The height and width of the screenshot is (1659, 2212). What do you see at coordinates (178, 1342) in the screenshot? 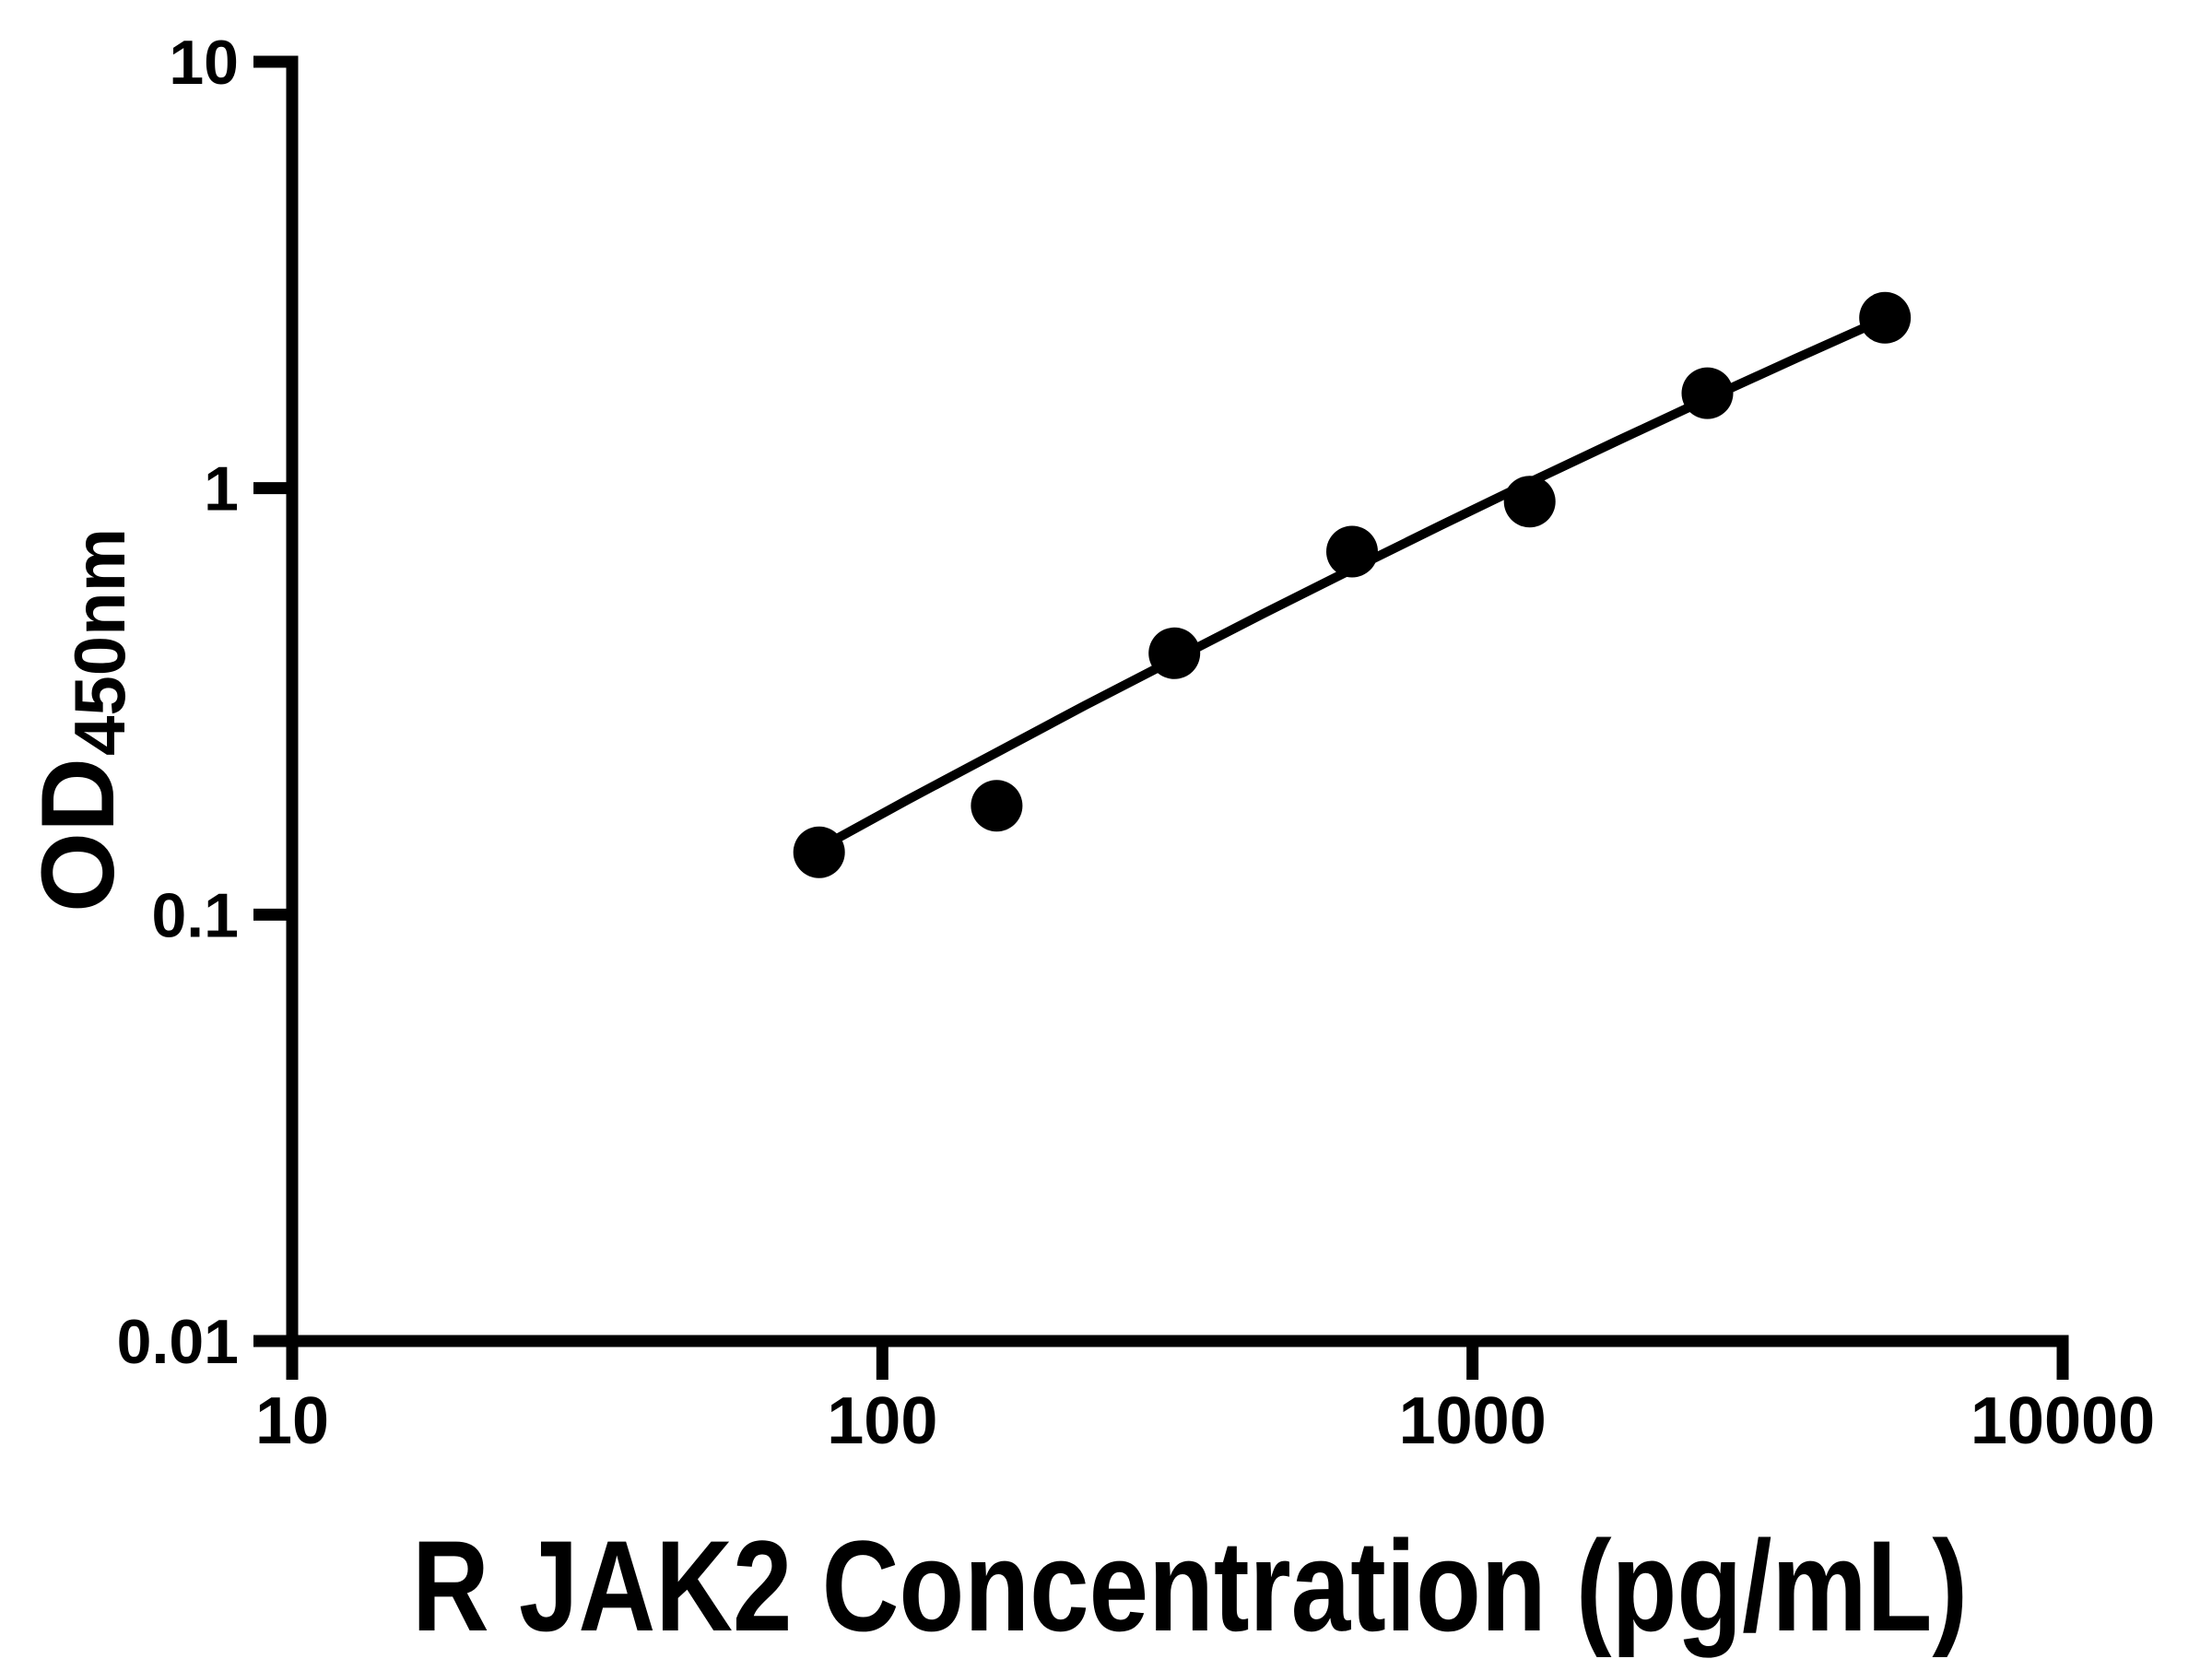
I see `y-tick-label: 0.01` at bounding box center [178, 1342].